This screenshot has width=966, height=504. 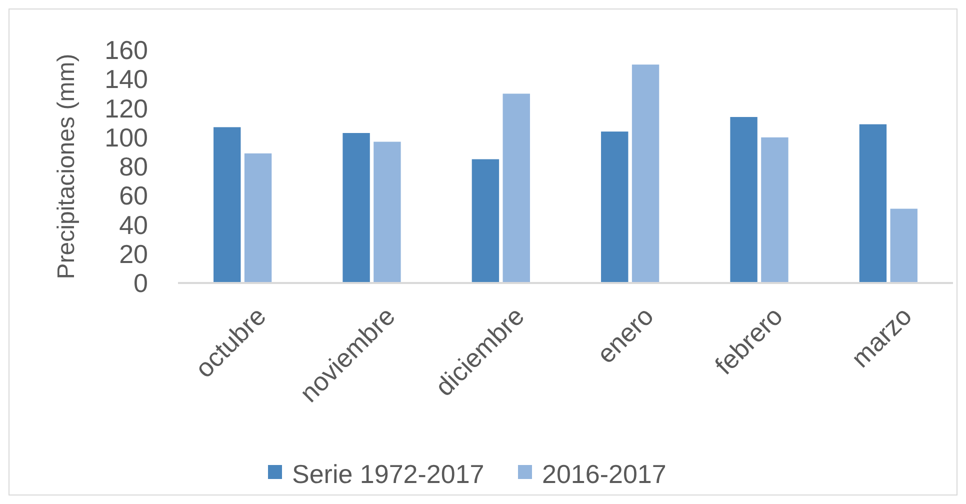 I want to click on y-tick-label: 160, so click(x=126, y=50).